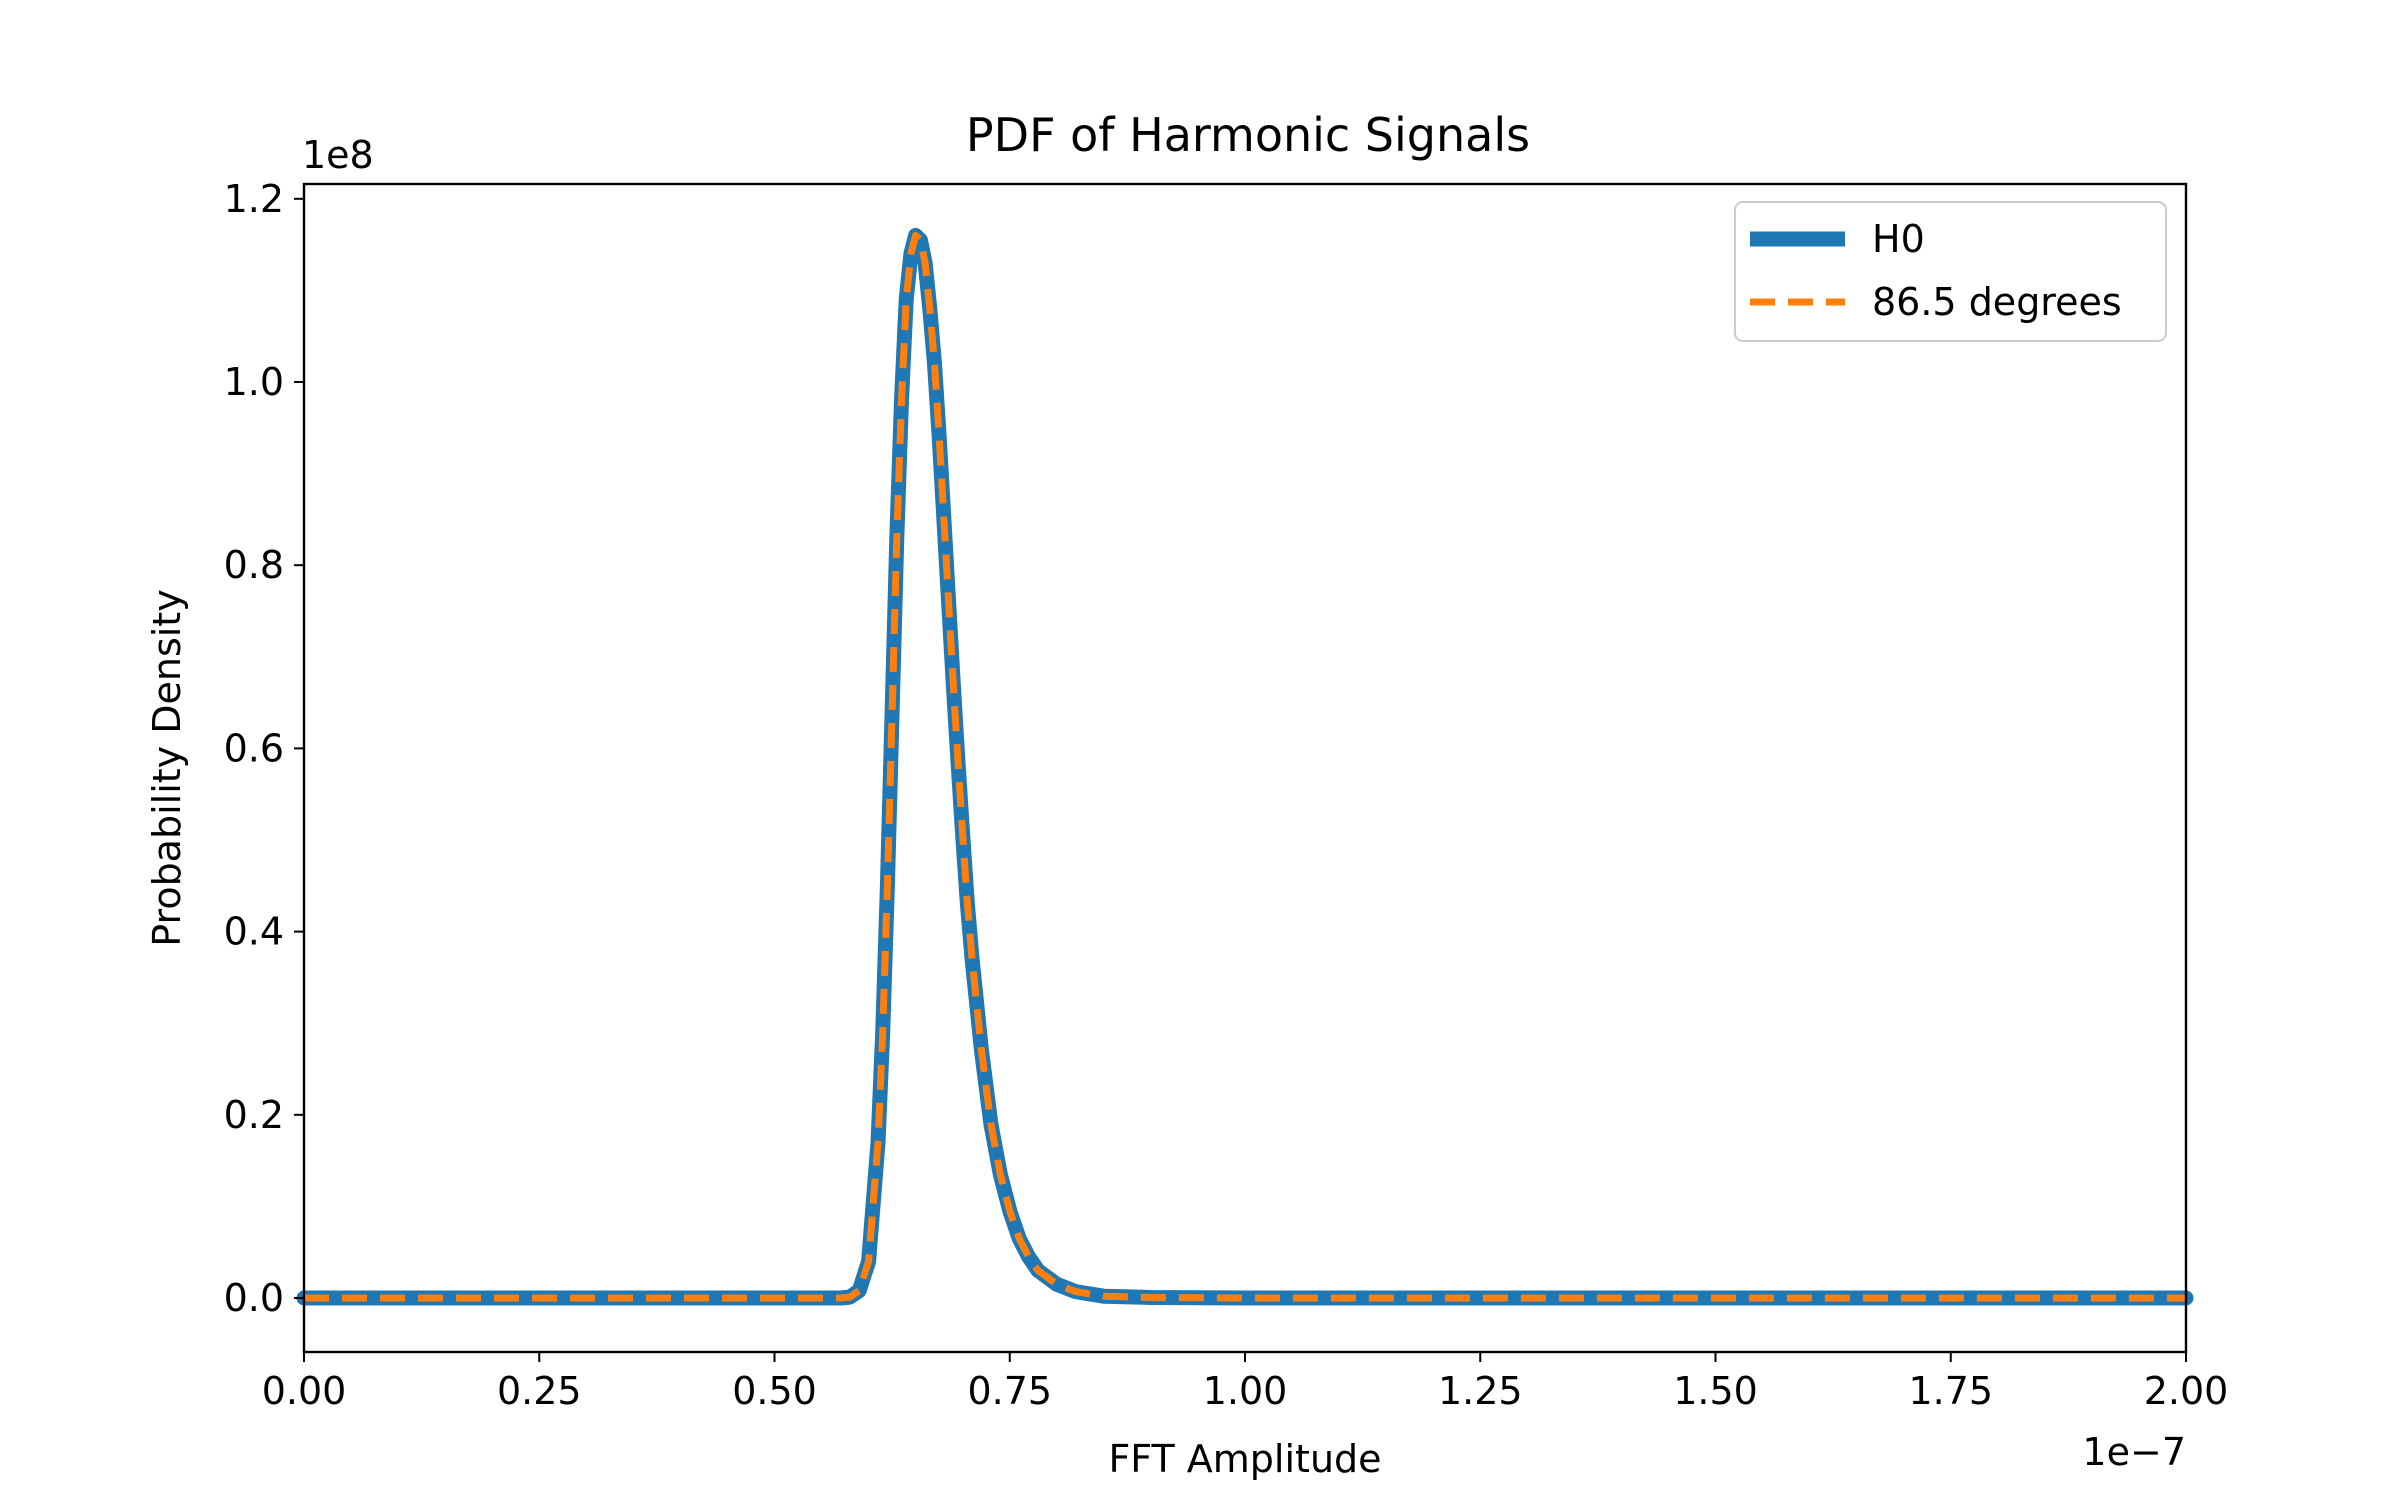  Describe the element at coordinates (1244, 1459) in the screenshot. I see `x-axis-label: FFT Amplitude` at that location.